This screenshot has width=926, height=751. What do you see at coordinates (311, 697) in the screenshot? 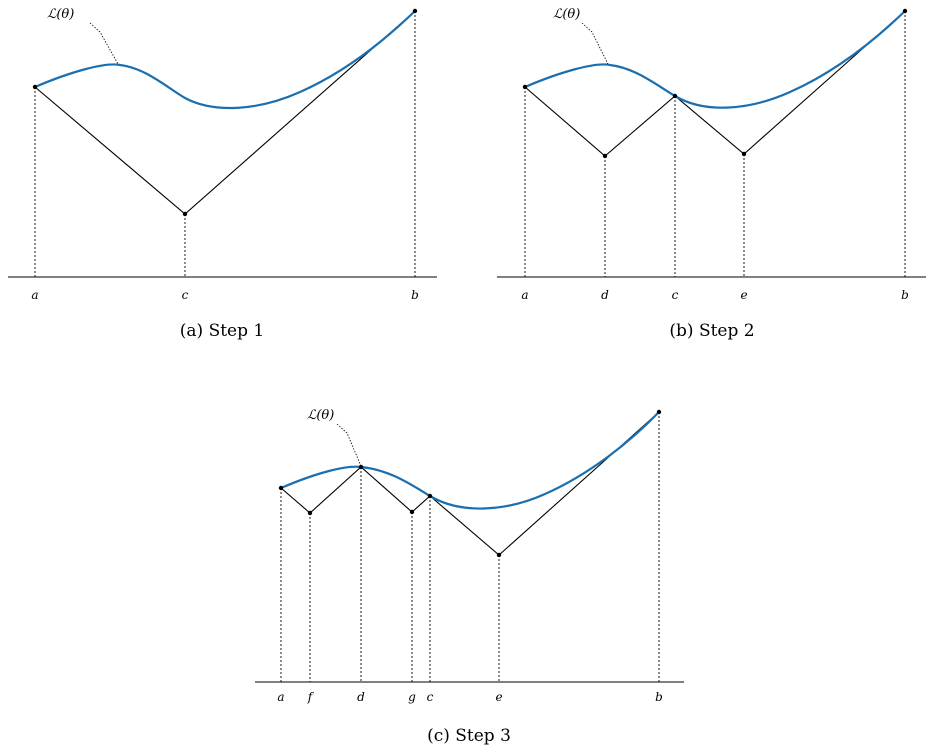
I see `tick-label: f` at bounding box center [311, 697].